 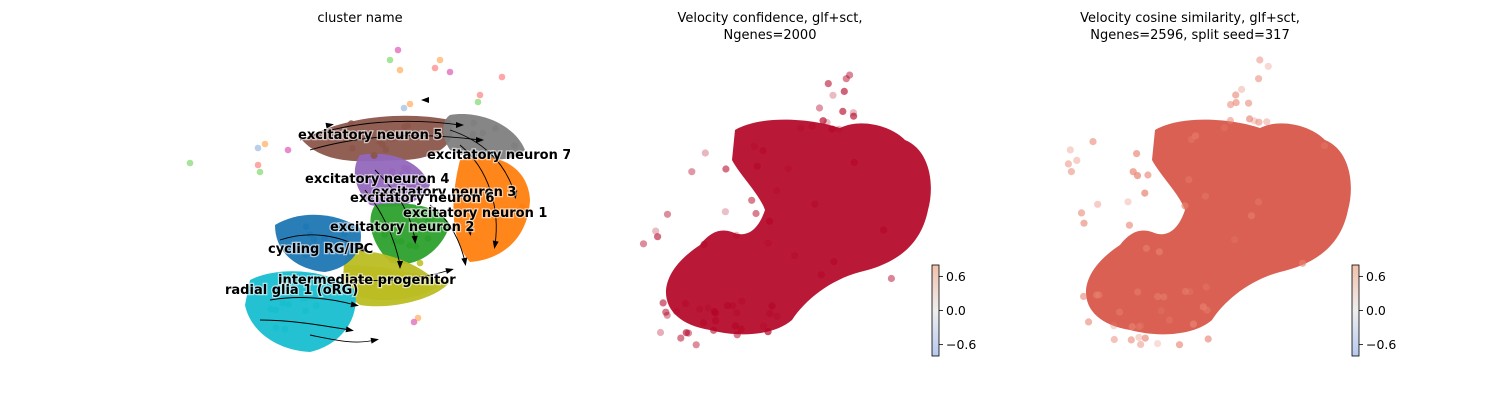 I want to click on velocity-confidence-points, so click(x=785, y=210).